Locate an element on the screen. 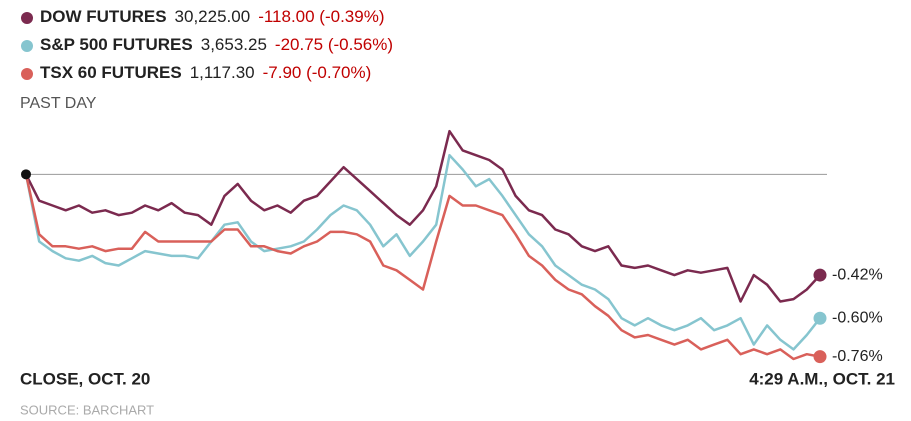  legend-entry: DOW FUTURES 30,225.00 -118.00 (-0.39%) is located at coordinates (212, 16).